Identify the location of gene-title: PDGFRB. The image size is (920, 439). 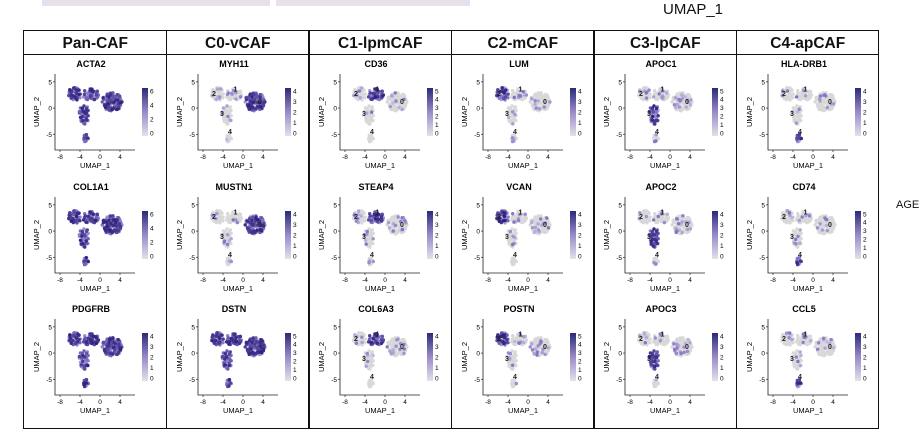
(91, 309).